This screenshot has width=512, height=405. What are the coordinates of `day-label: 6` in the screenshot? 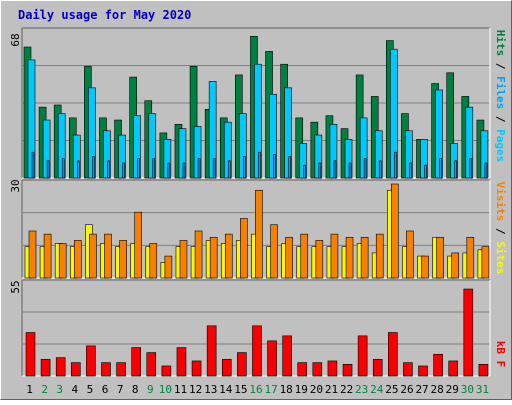 It's located at (105, 389).